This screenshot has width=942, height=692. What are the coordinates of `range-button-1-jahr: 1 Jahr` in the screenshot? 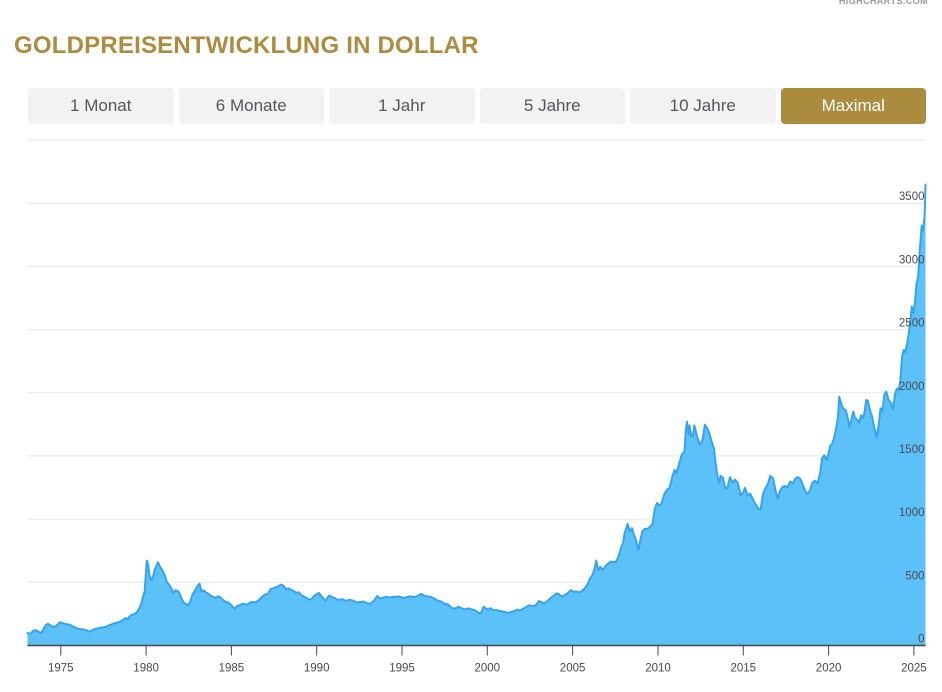 It's located at (402, 106).